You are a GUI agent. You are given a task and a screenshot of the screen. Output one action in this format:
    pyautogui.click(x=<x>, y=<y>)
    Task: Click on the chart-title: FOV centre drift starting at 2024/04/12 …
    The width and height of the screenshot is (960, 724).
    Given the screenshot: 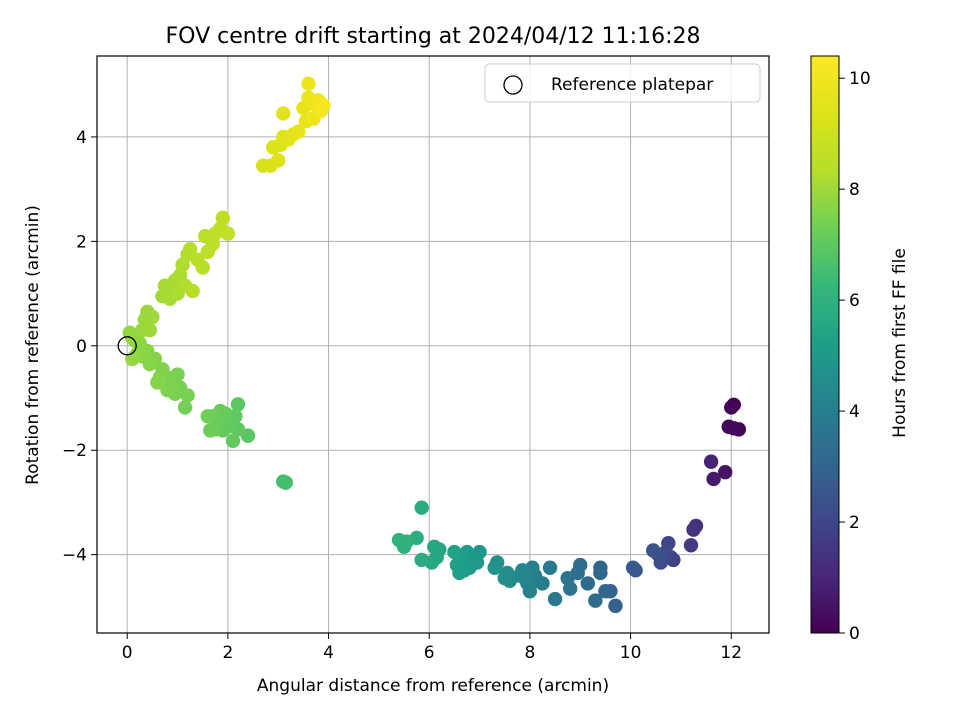 What is the action you would take?
    pyautogui.click(x=433, y=36)
    